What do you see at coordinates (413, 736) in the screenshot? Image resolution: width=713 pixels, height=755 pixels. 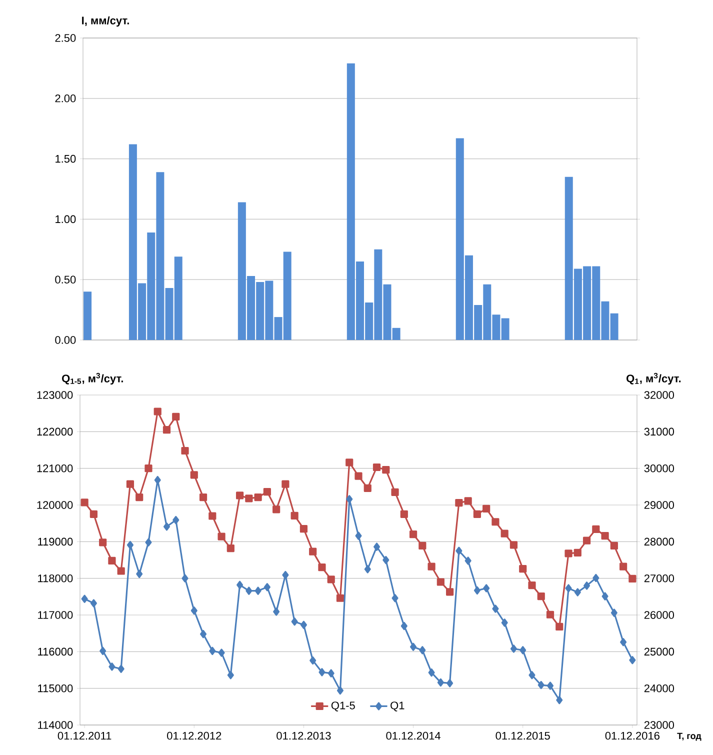 I see `x-tick-label: 01.12.2014` at bounding box center [413, 736].